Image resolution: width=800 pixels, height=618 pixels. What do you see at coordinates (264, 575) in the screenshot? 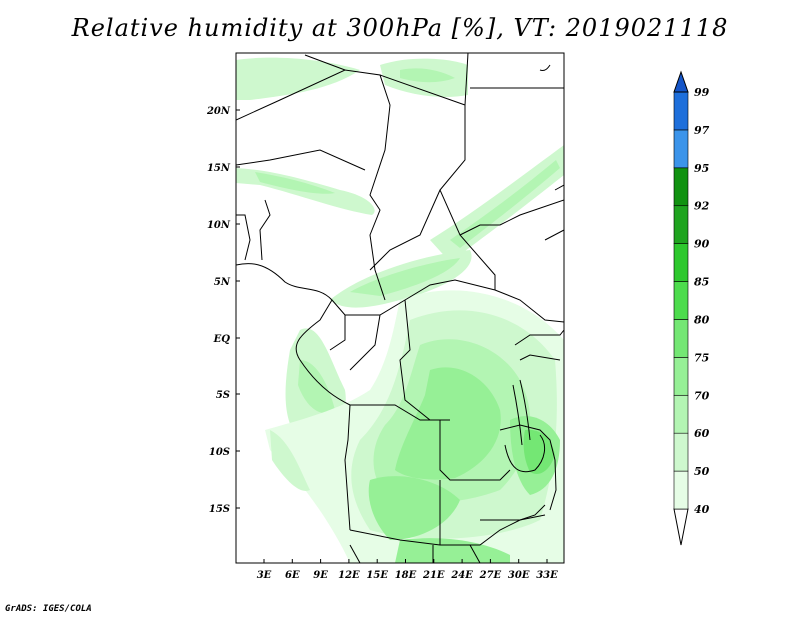
I see `lon-label: 3E` at bounding box center [264, 575].